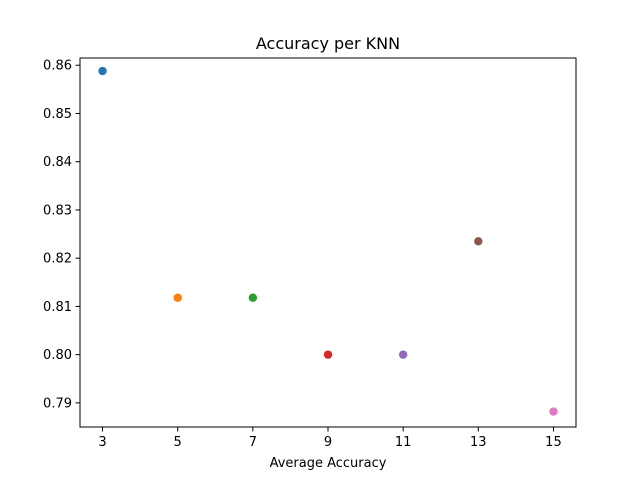  Describe the element at coordinates (328, 463) in the screenshot. I see `x-axis-label: Average Accuracy` at that location.